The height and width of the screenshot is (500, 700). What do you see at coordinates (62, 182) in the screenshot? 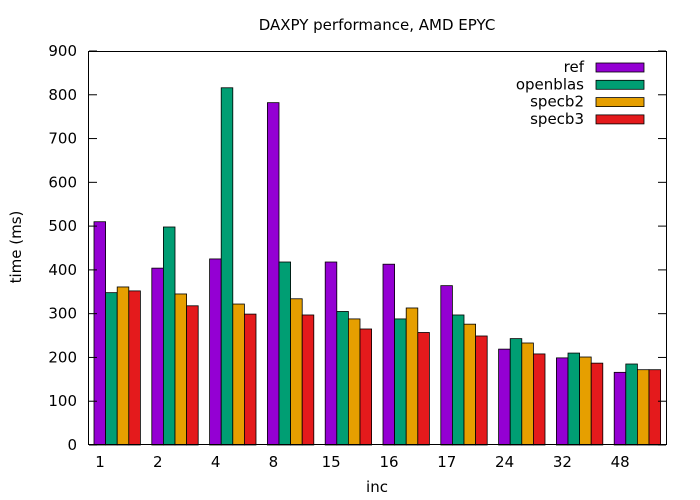
I see `y-tick-label: 600` at bounding box center [62, 182].